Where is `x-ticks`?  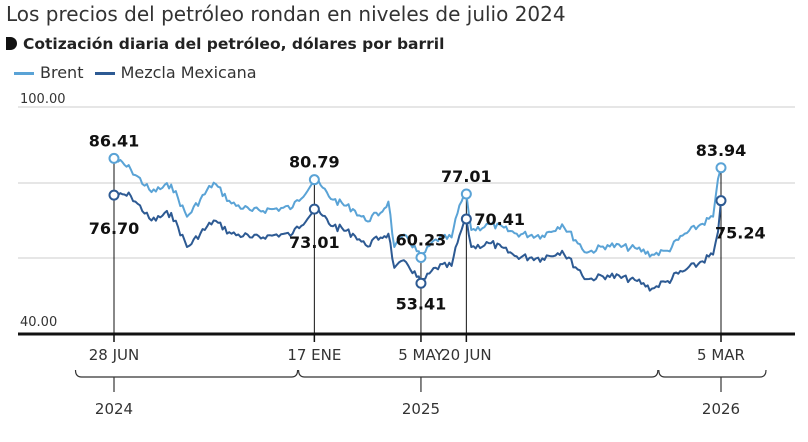 x-ticks is located at coordinates (417, 338).